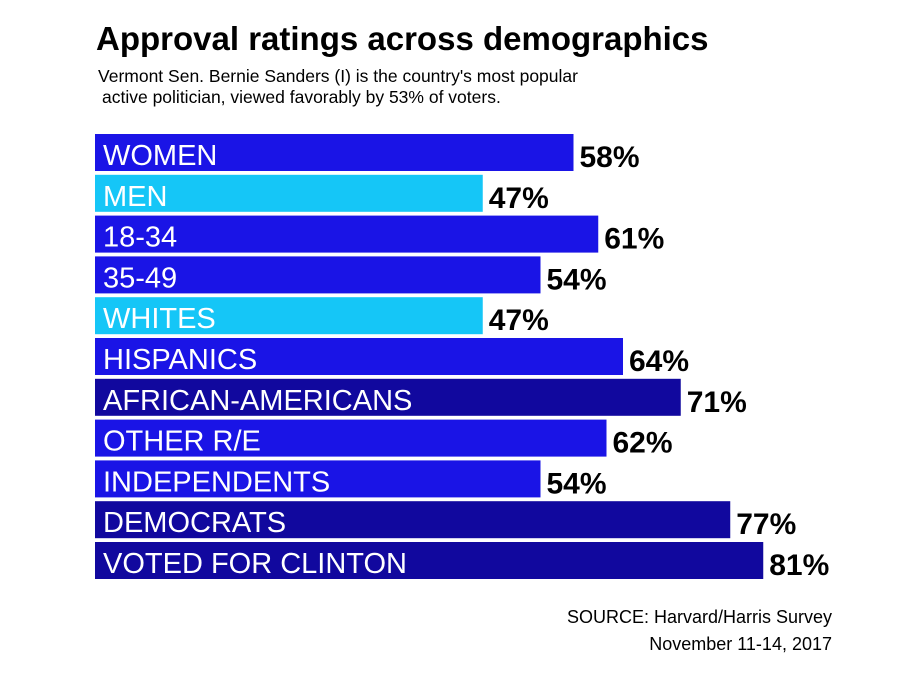 The width and height of the screenshot is (916, 679). I want to click on bar-category-label: HISPANICS, so click(180, 360).